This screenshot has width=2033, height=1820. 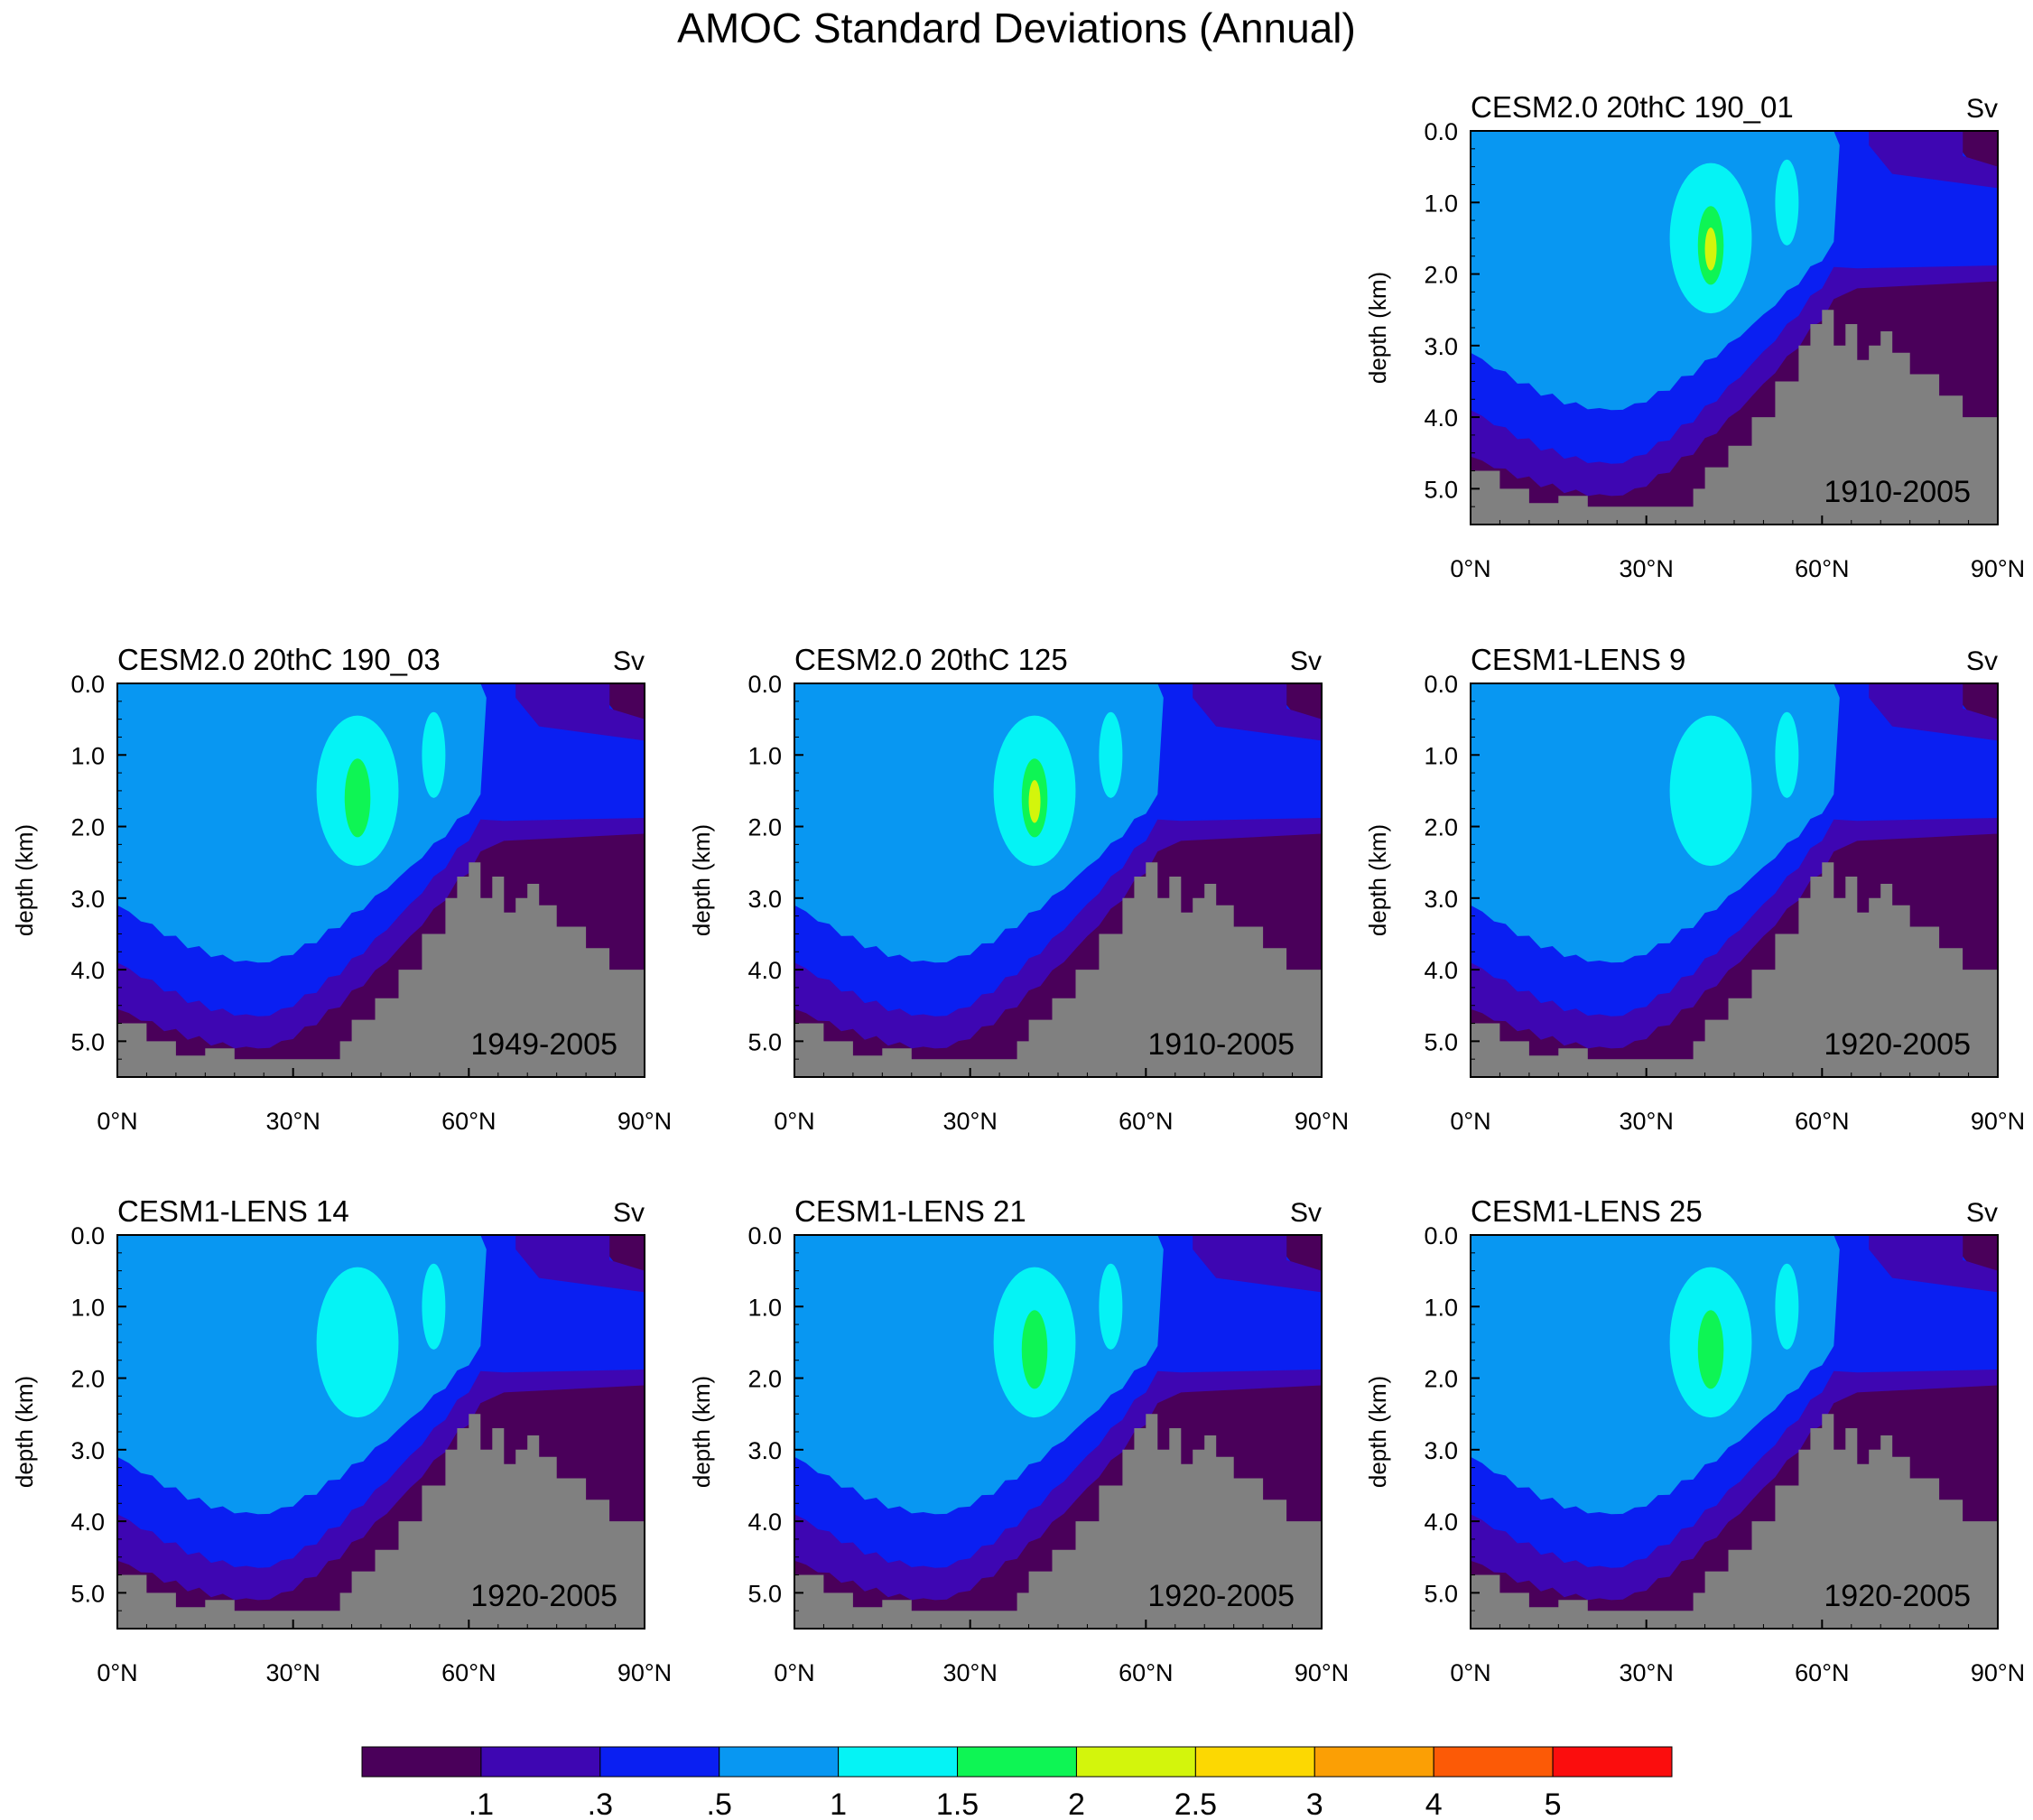 What do you see at coordinates (1017, 1783) in the screenshot?
I see `colorbar: .1 .3 .5 1 1.5 2 2.5 3 4 5` at bounding box center [1017, 1783].